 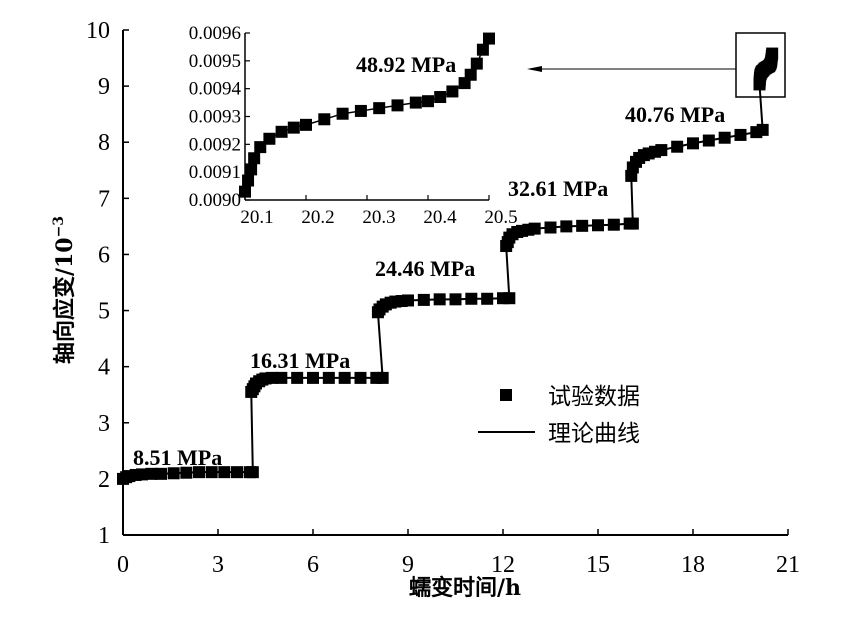 What do you see at coordinates (104, 255) in the screenshot?
I see `y-tick-label: 6` at bounding box center [104, 255].